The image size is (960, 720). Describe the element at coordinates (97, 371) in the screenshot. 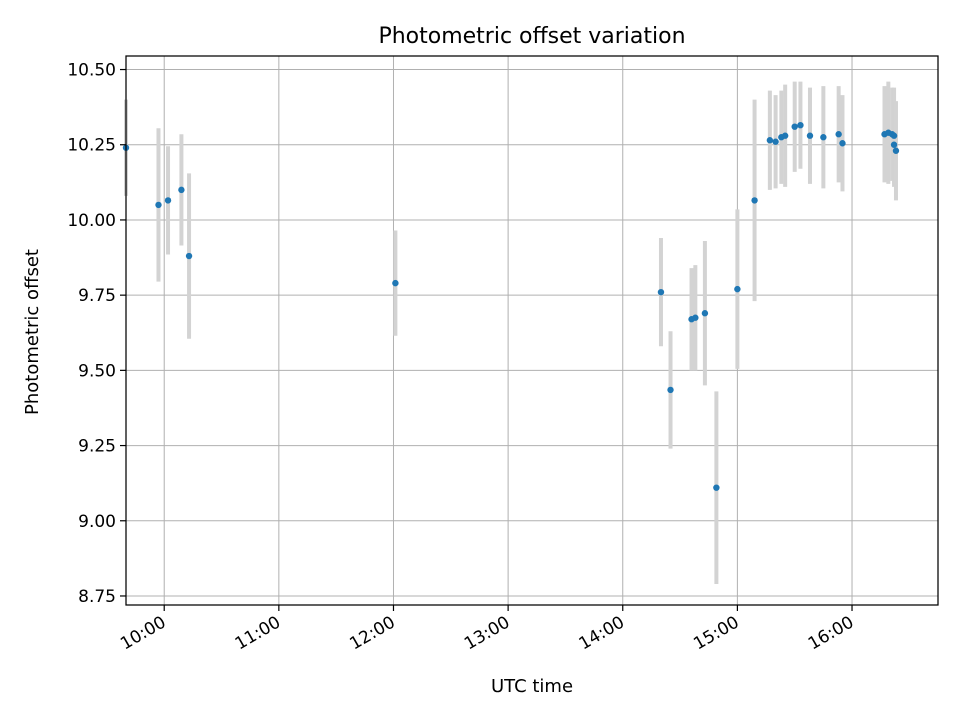

I see `y-tick-label: 9.50` at that location.